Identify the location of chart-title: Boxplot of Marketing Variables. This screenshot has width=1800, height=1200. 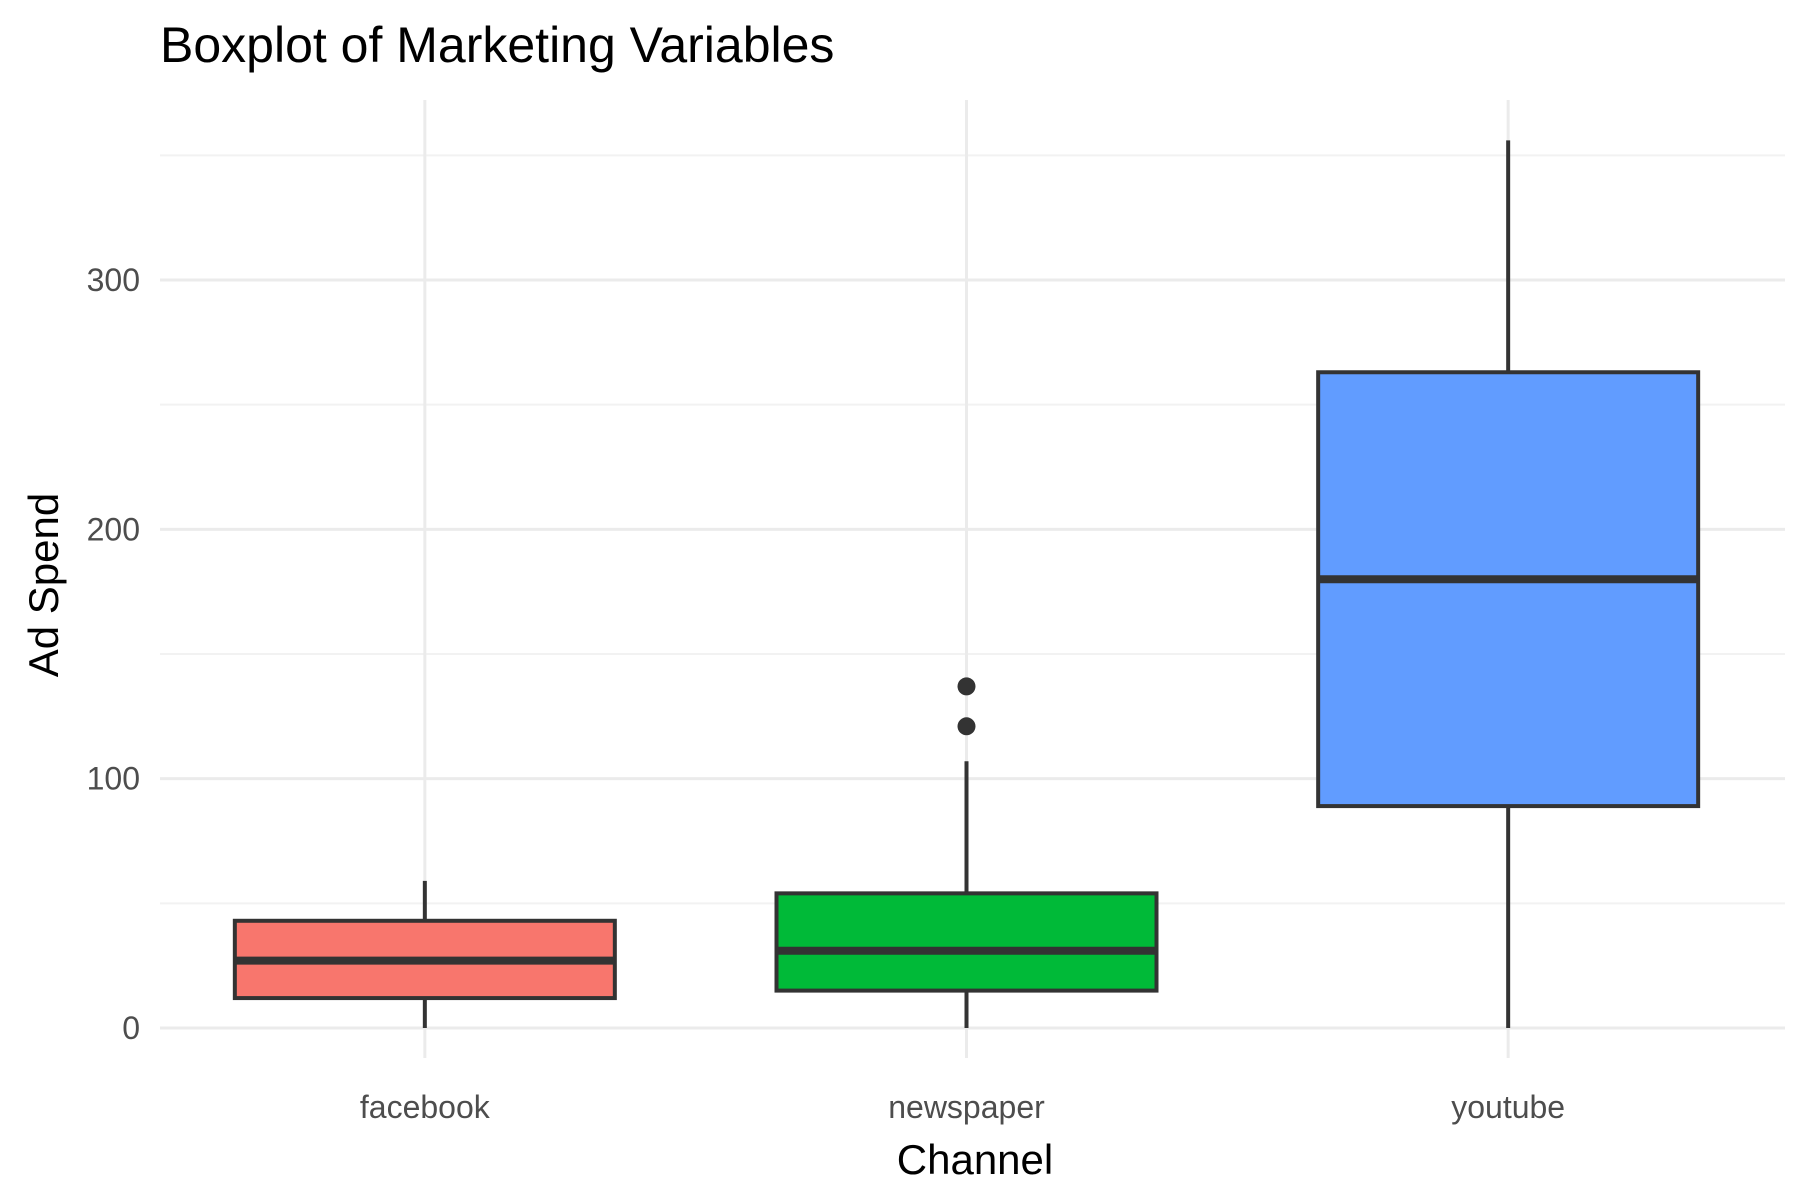
(497, 45).